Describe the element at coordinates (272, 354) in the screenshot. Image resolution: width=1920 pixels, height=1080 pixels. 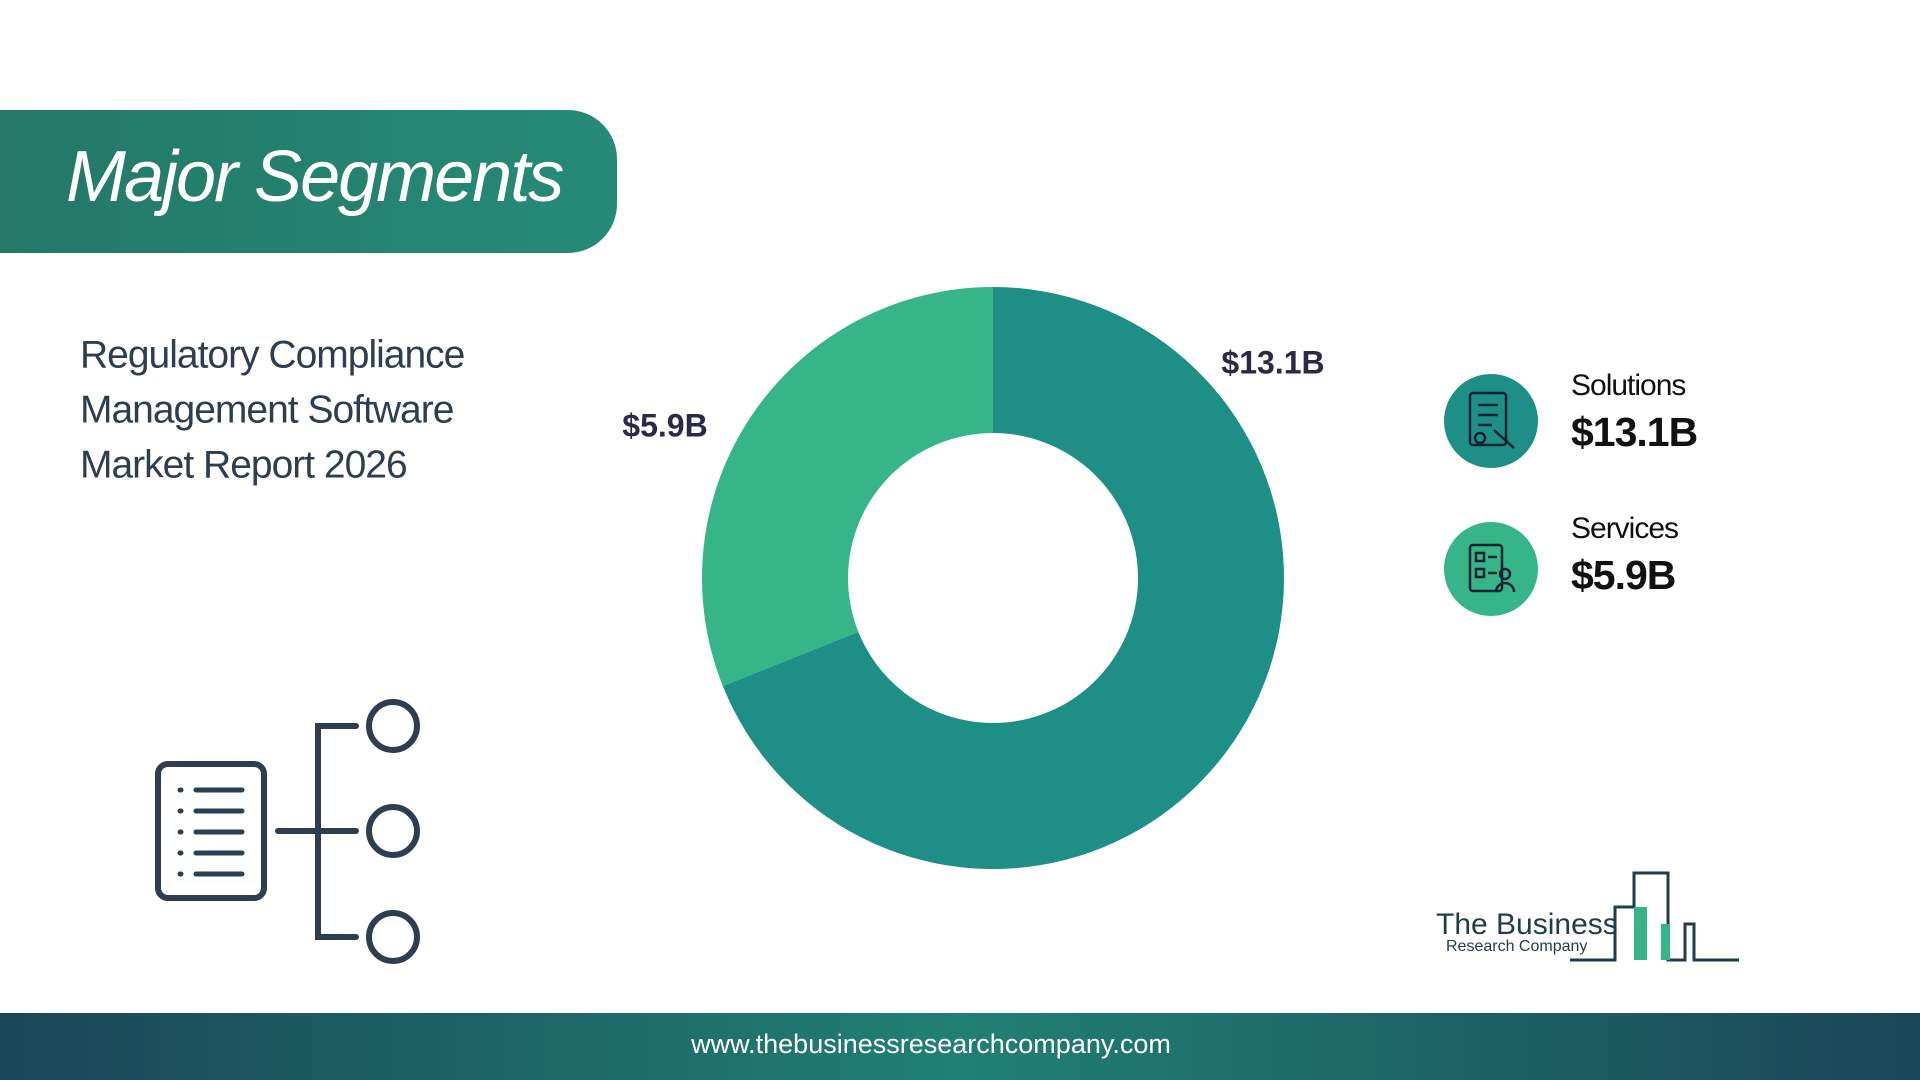
I see `subtitle-line: Regulatory Compliance` at that location.